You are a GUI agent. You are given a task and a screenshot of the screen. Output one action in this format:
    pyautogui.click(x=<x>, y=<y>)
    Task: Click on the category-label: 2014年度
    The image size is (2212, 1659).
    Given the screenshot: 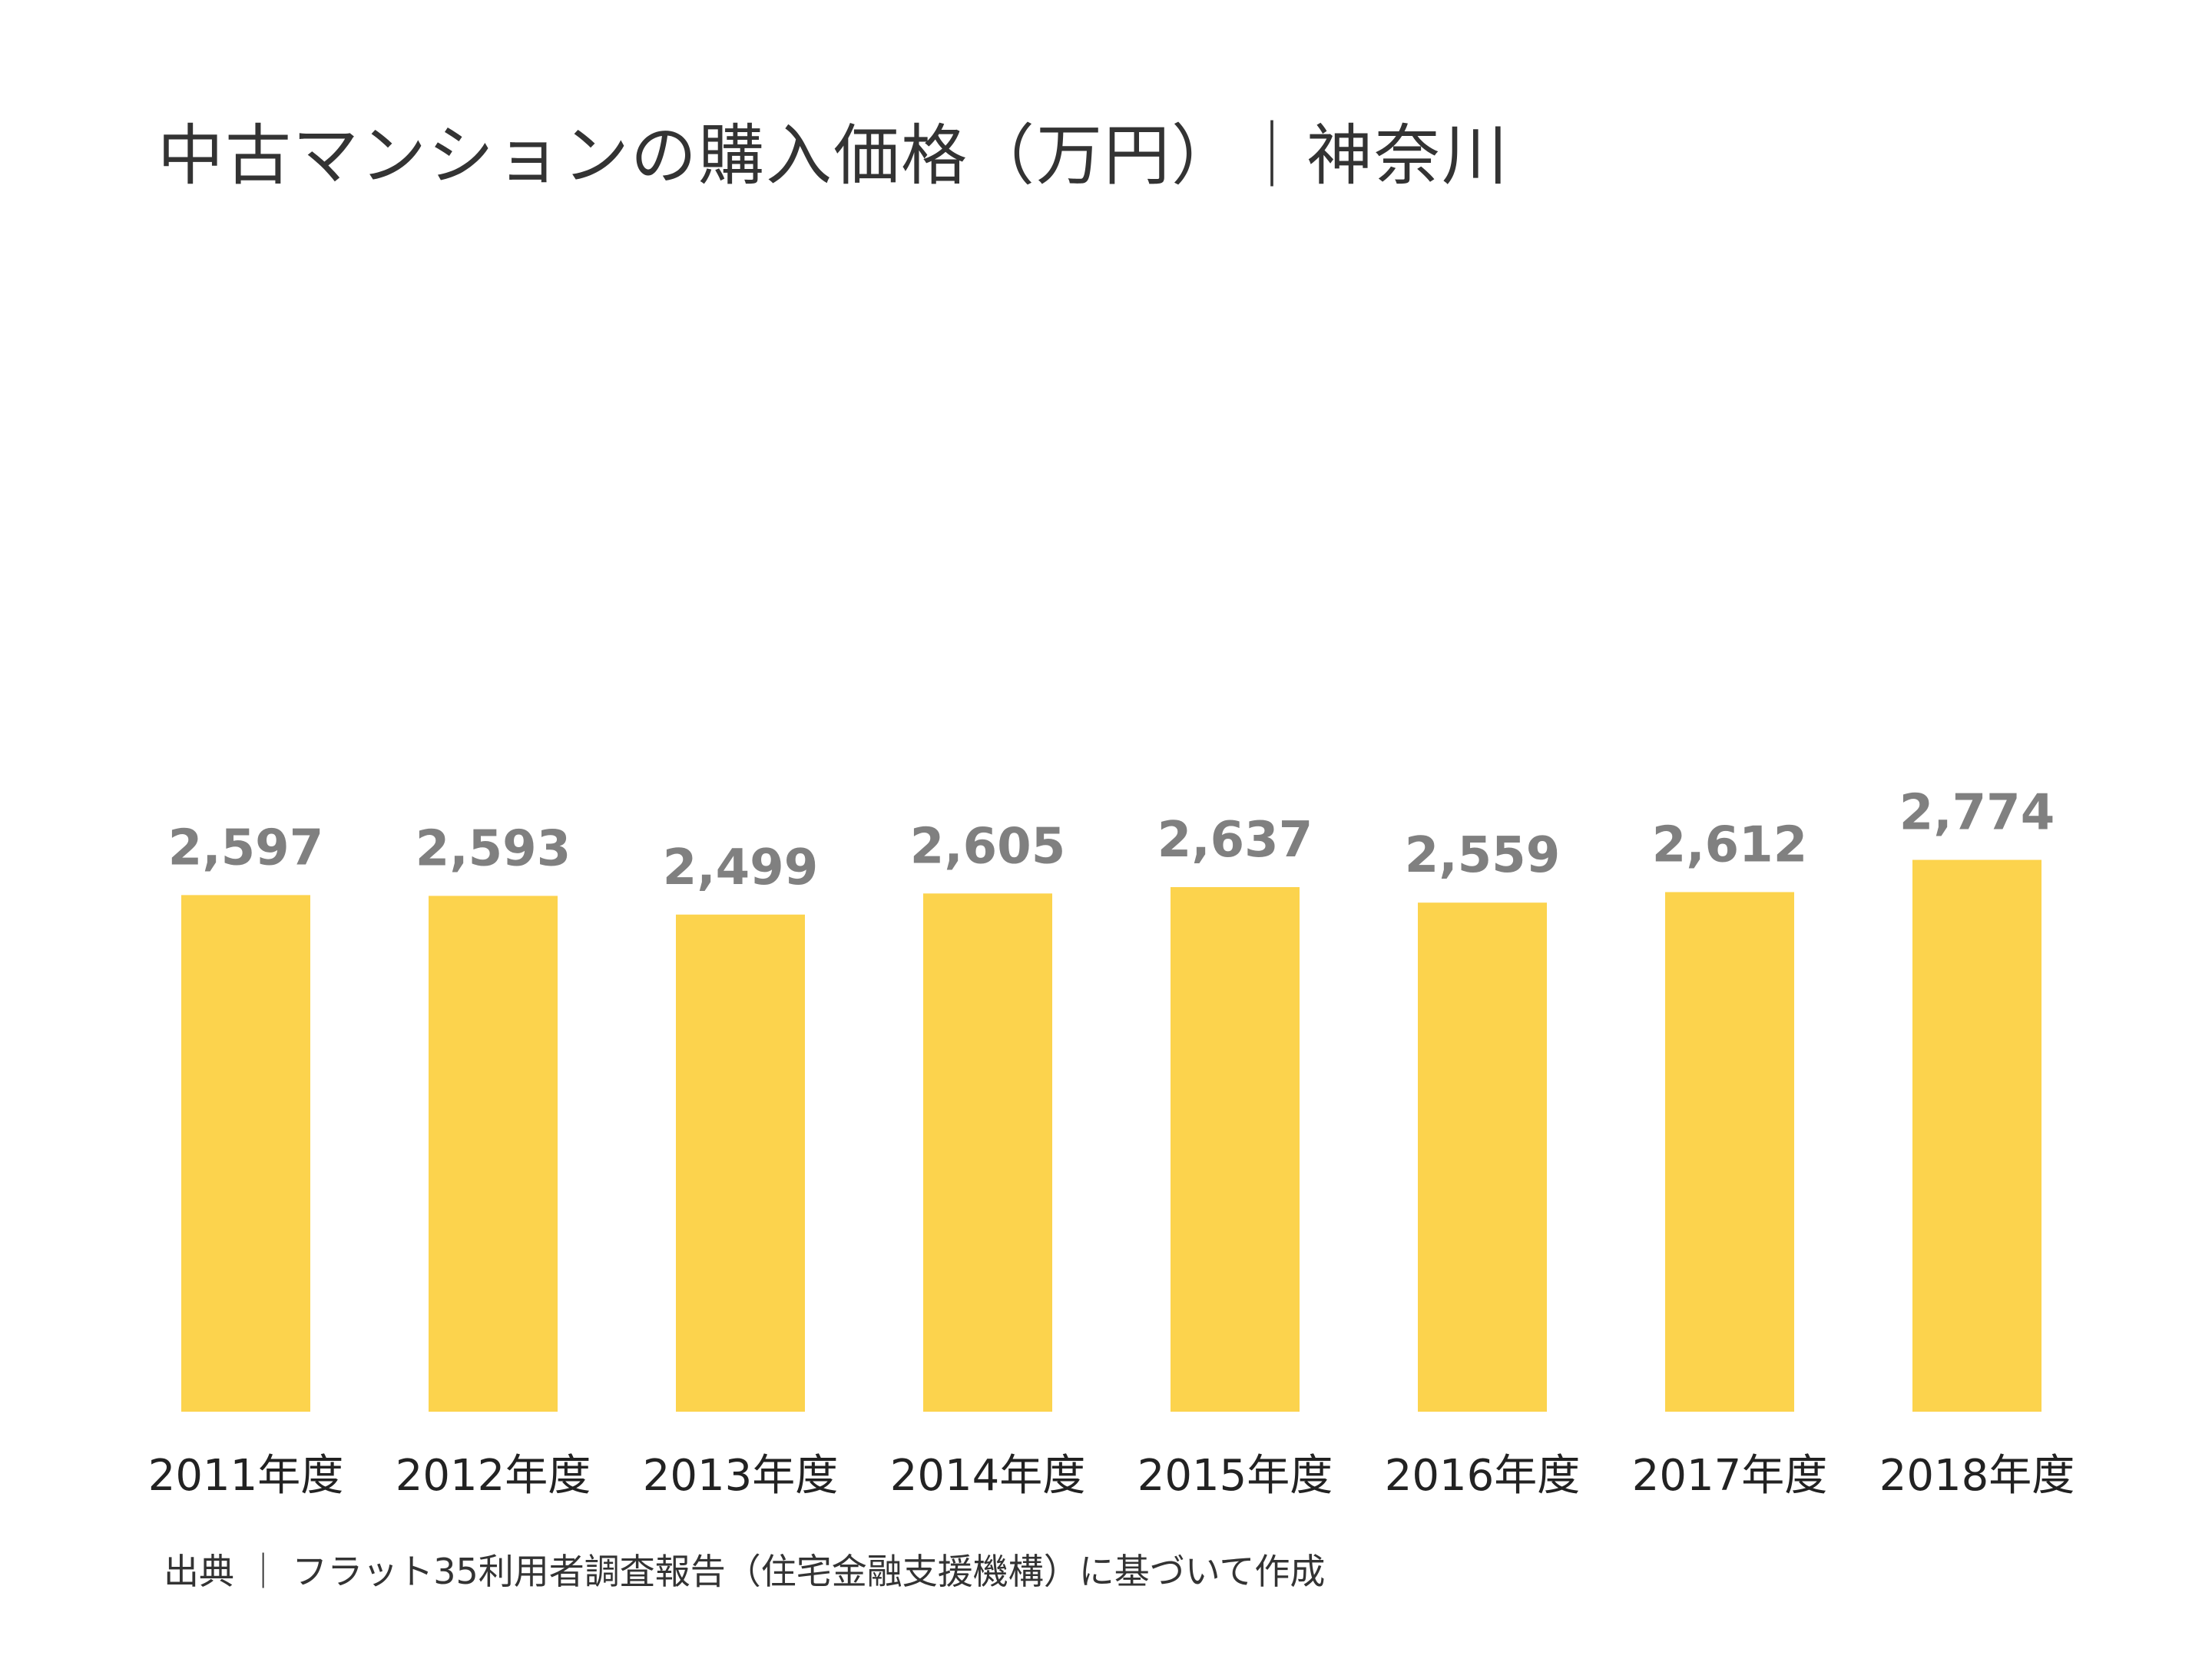 What is the action you would take?
    pyautogui.click(x=988, y=1476)
    